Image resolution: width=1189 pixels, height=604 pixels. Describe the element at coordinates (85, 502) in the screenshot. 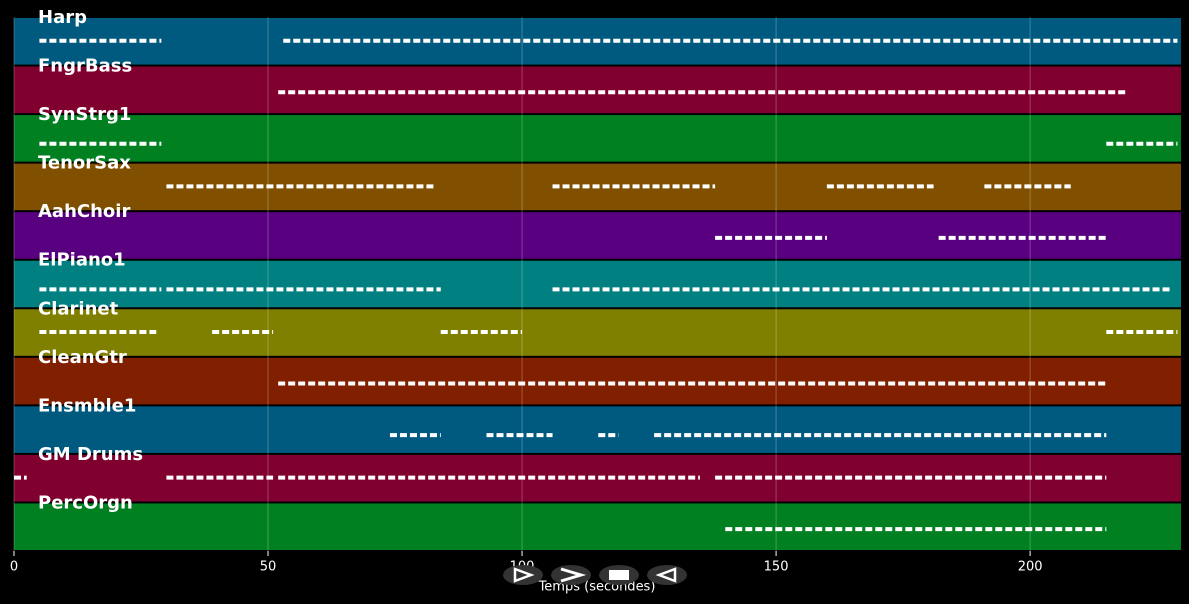

I see `track-name: PercOrgn` at that location.